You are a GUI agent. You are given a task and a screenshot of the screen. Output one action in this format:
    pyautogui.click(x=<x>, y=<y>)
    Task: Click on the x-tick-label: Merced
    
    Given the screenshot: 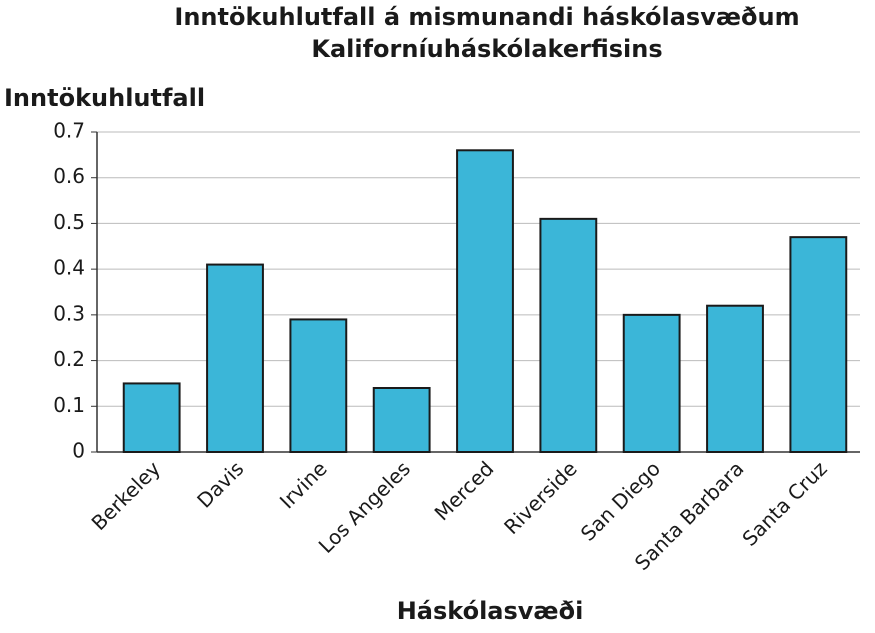 What is the action you would take?
    pyautogui.click(x=464, y=490)
    